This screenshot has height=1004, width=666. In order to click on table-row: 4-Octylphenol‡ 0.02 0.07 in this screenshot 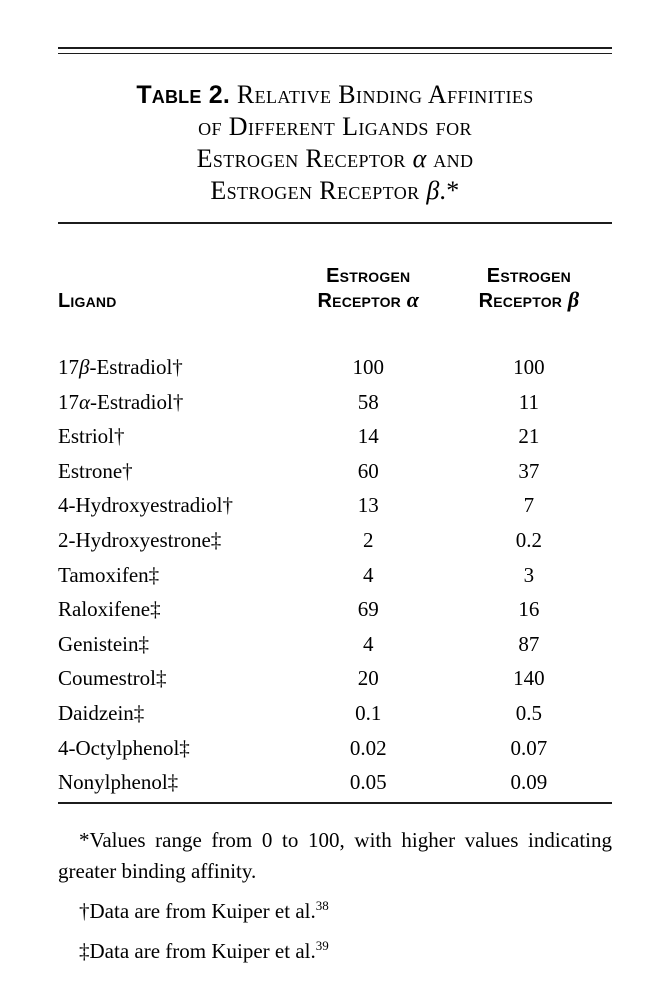, I will do `click(335, 748)`.